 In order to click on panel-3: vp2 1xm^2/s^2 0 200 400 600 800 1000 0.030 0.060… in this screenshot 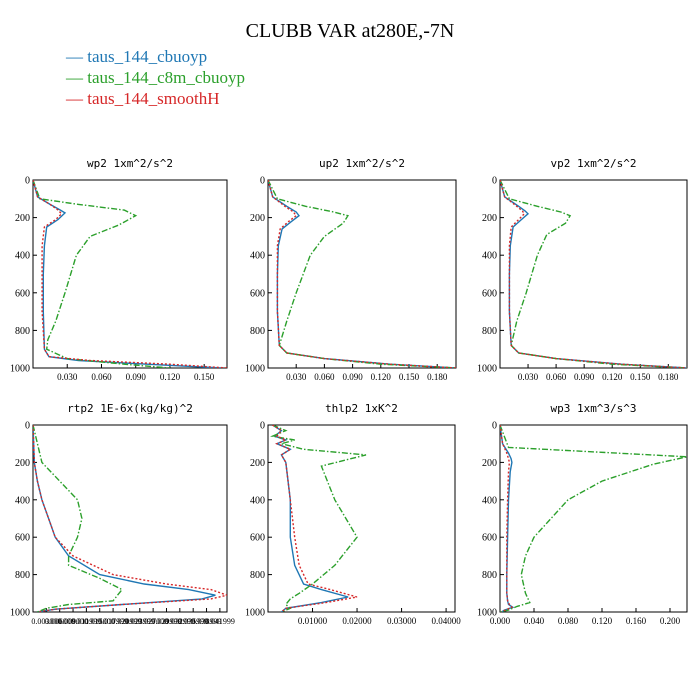, I will do `click(582, 269)`.